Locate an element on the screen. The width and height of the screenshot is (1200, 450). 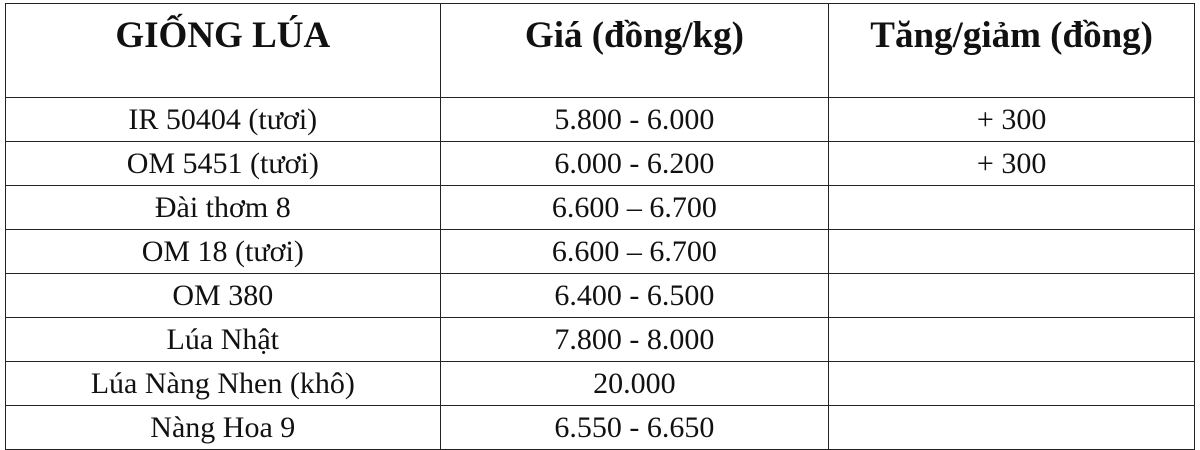
price-cell: 6.000 - 6.200 is located at coordinates (634, 163).